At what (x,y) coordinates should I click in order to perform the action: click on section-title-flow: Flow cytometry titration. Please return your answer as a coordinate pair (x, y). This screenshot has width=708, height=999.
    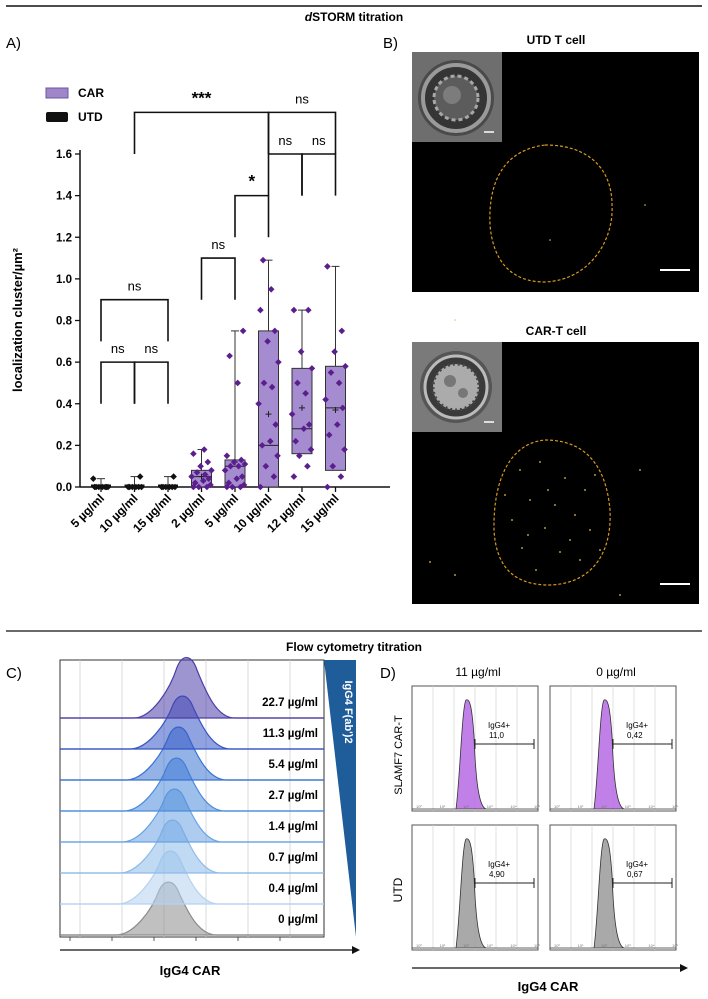
    Looking at the image, I should click on (354, 647).